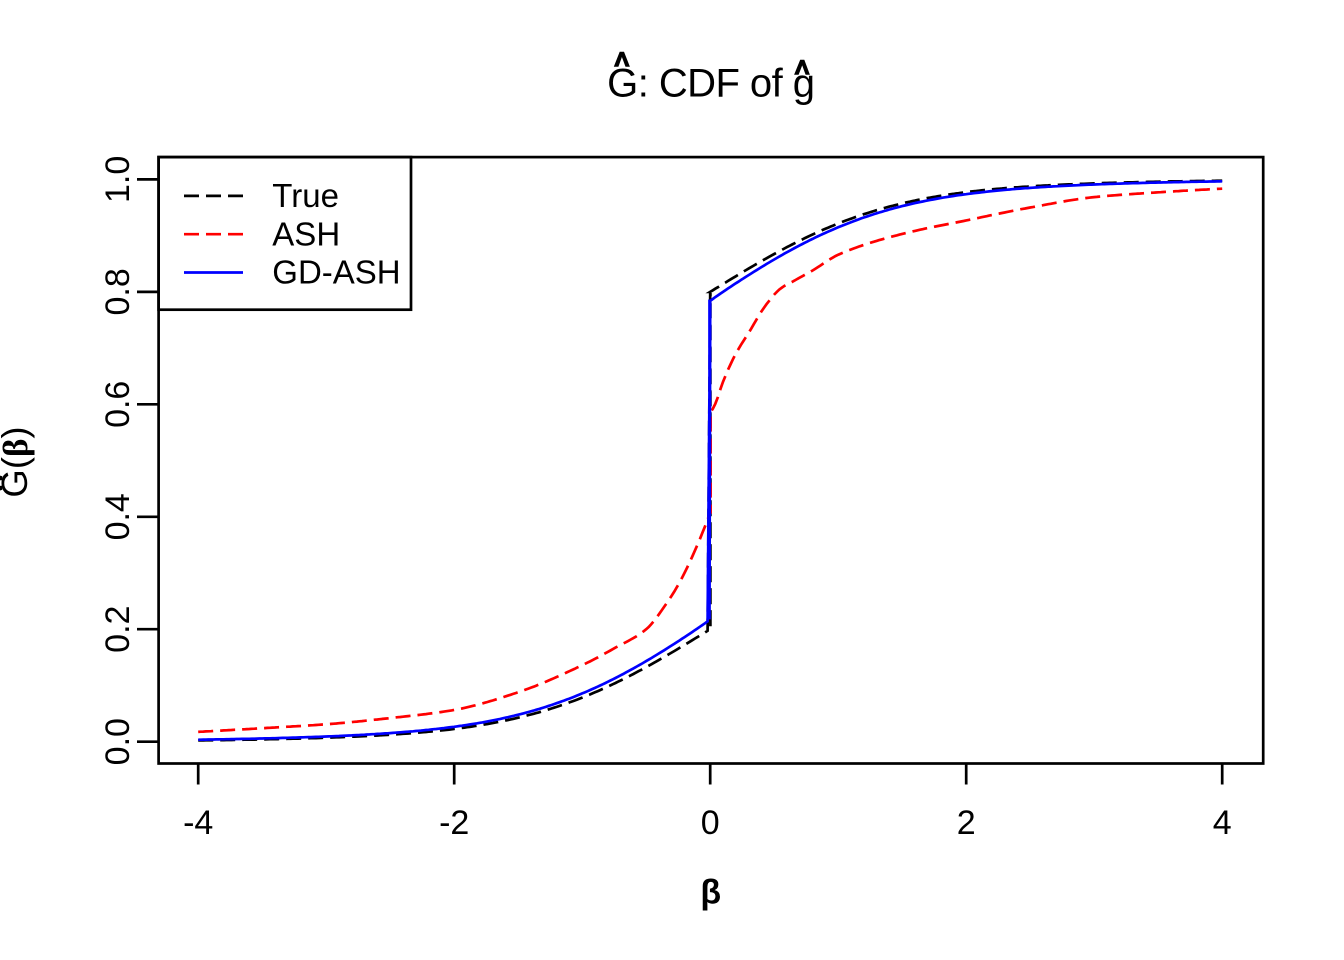  What do you see at coordinates (710, 84) in the screenshot?
I see `svg-text: G: CDF of g` at bounding box center [710, 84].